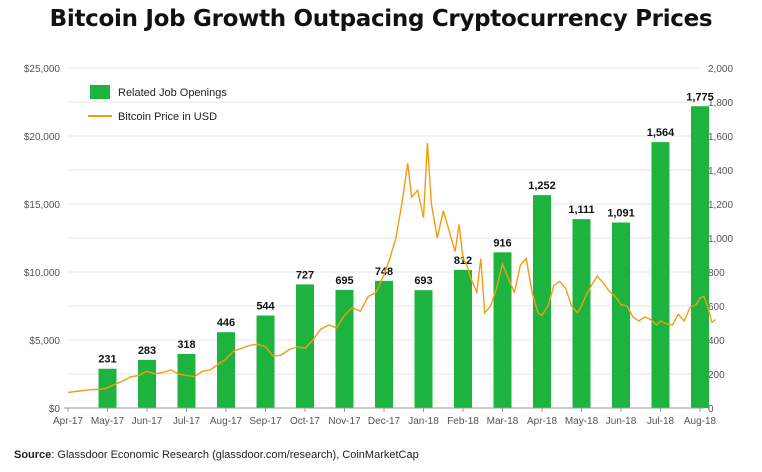 The image size is (762, 472). Describe the element at coordinates (42, 69) in the screenshot. I see `y-left-tick-label: $25,000` at that location.